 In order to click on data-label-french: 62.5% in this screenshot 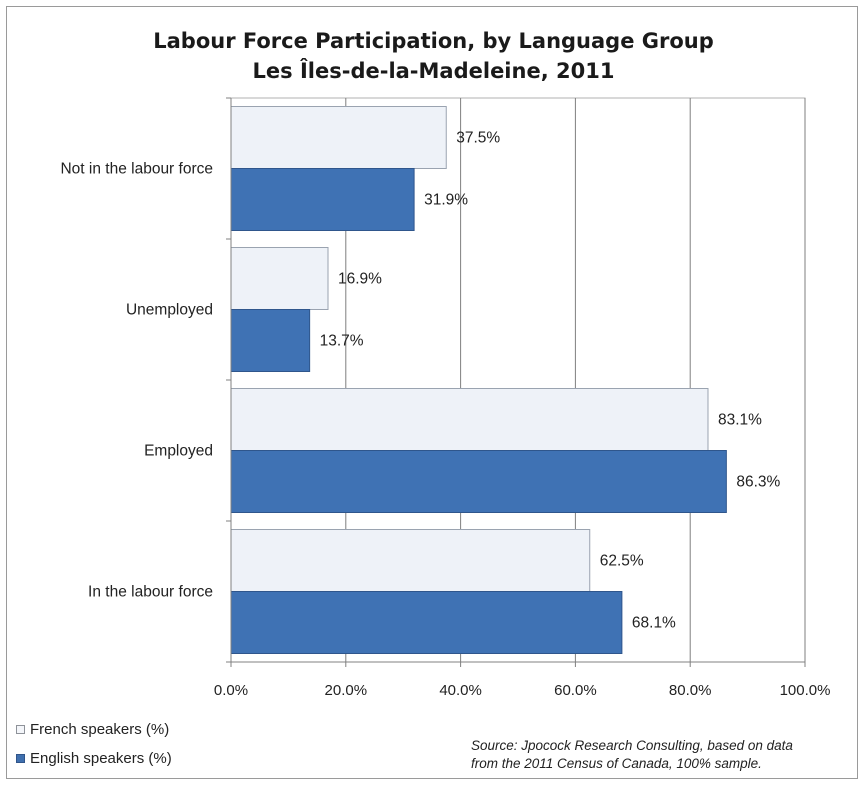, I will do `click(622, 561)`.